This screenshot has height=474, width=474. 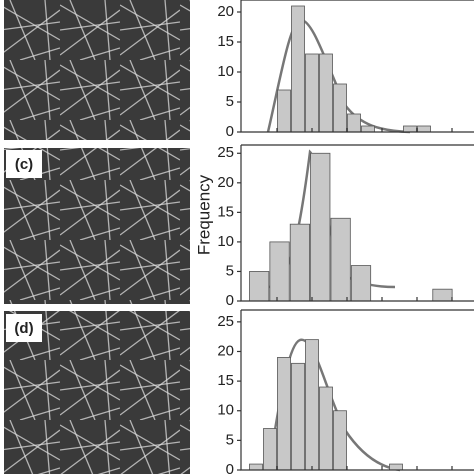 What do you see at coordinates (338, 76) in the screenshot?
I see `fit-curve` at bounding box center [338, 76].